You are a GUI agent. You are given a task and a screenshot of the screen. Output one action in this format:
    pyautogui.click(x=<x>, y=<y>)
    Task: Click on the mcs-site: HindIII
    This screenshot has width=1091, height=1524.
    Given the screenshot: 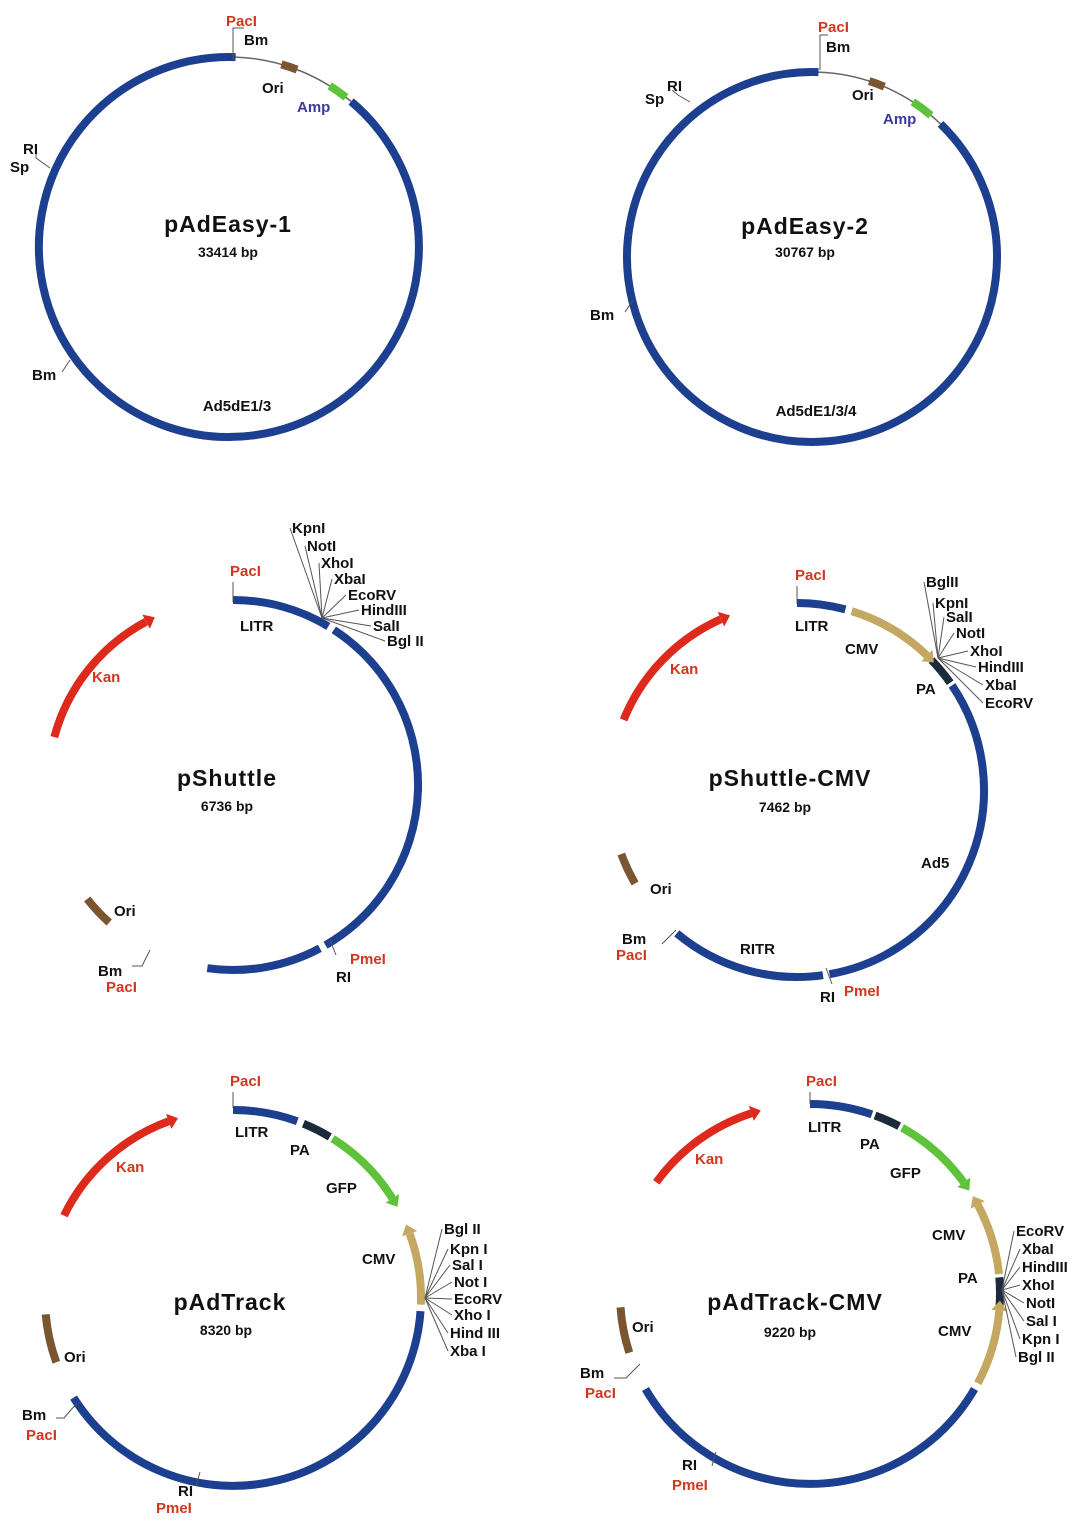 What is the action you would take?
    pyautogui.click(x=1001, y=667)
    